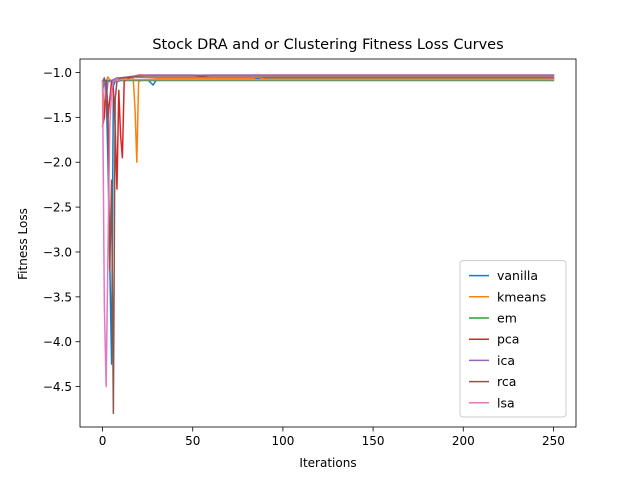 This screenshot has width=640, height=480. I want to click on legend-label: em, so click(507, 318).